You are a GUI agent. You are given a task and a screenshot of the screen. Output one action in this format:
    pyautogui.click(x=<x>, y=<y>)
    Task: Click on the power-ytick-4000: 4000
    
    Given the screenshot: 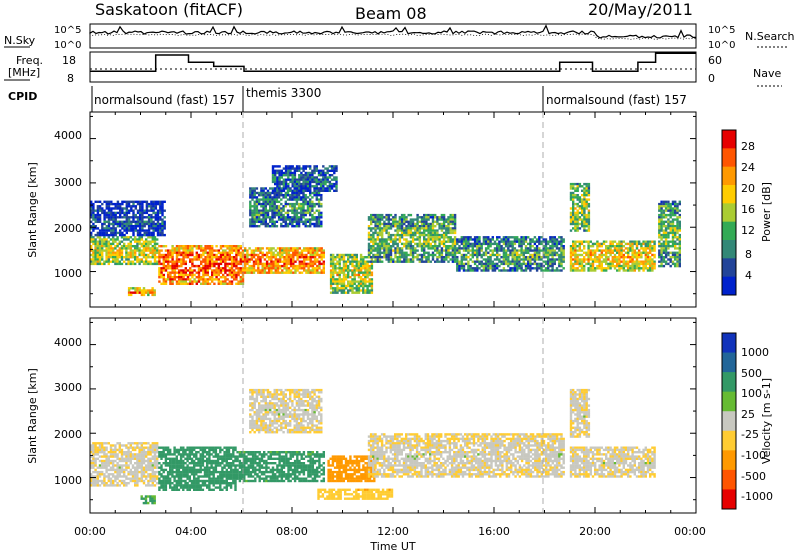 What is the action you would take?
    pyautogui.click(x=68, y=135)
    